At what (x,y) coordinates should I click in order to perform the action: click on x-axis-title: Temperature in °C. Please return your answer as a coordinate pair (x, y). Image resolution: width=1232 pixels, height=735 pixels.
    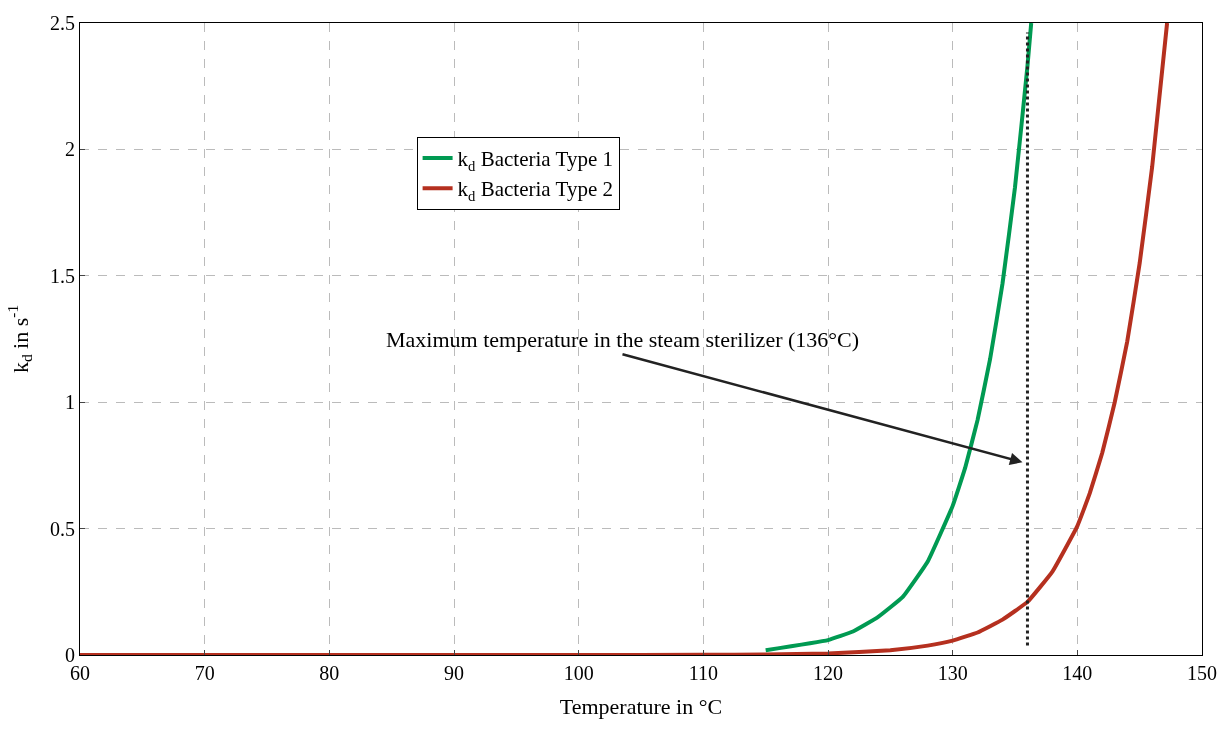
    Looking at the image, I should click on (641, 706).